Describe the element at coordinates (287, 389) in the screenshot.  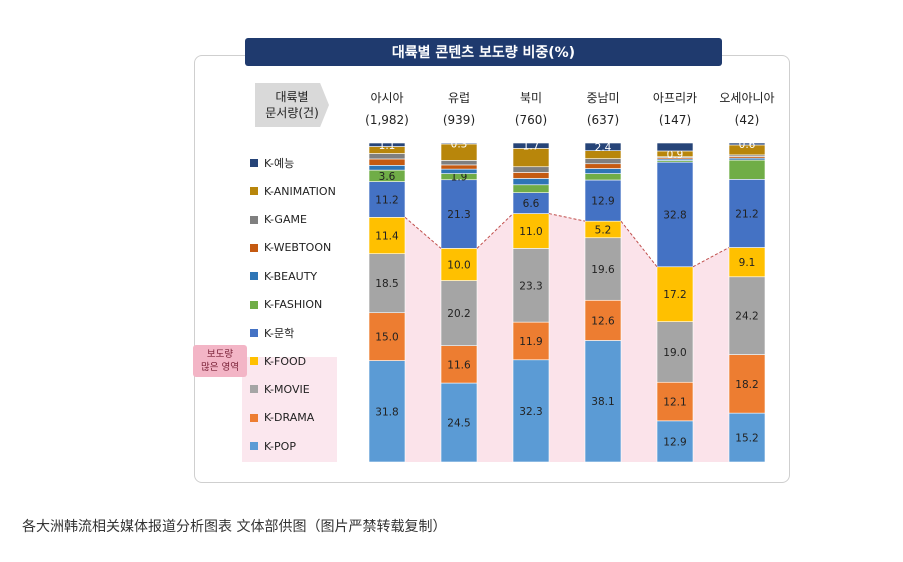
I see `legend-label: K-MOVIE` at that location.